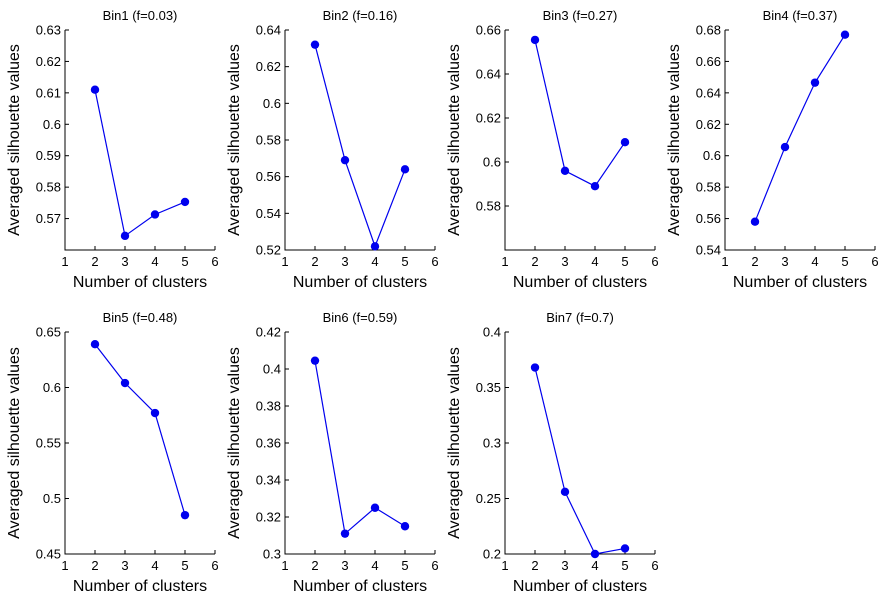 The width and height of the screenshot is (883, 600). Describe the element at coordinates (708, 218) in the screenshot. I see `y-tick-label: 0.56` at that location.